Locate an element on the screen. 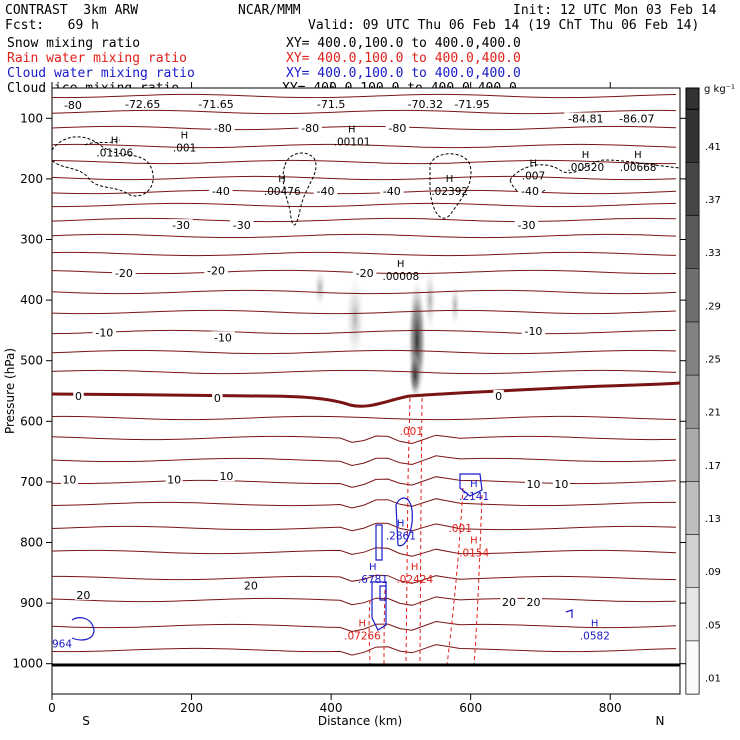 Image resolution: width=740 pixels, height=740 pixels. extremum-value: .0154 is located at coordinates (474, 553).